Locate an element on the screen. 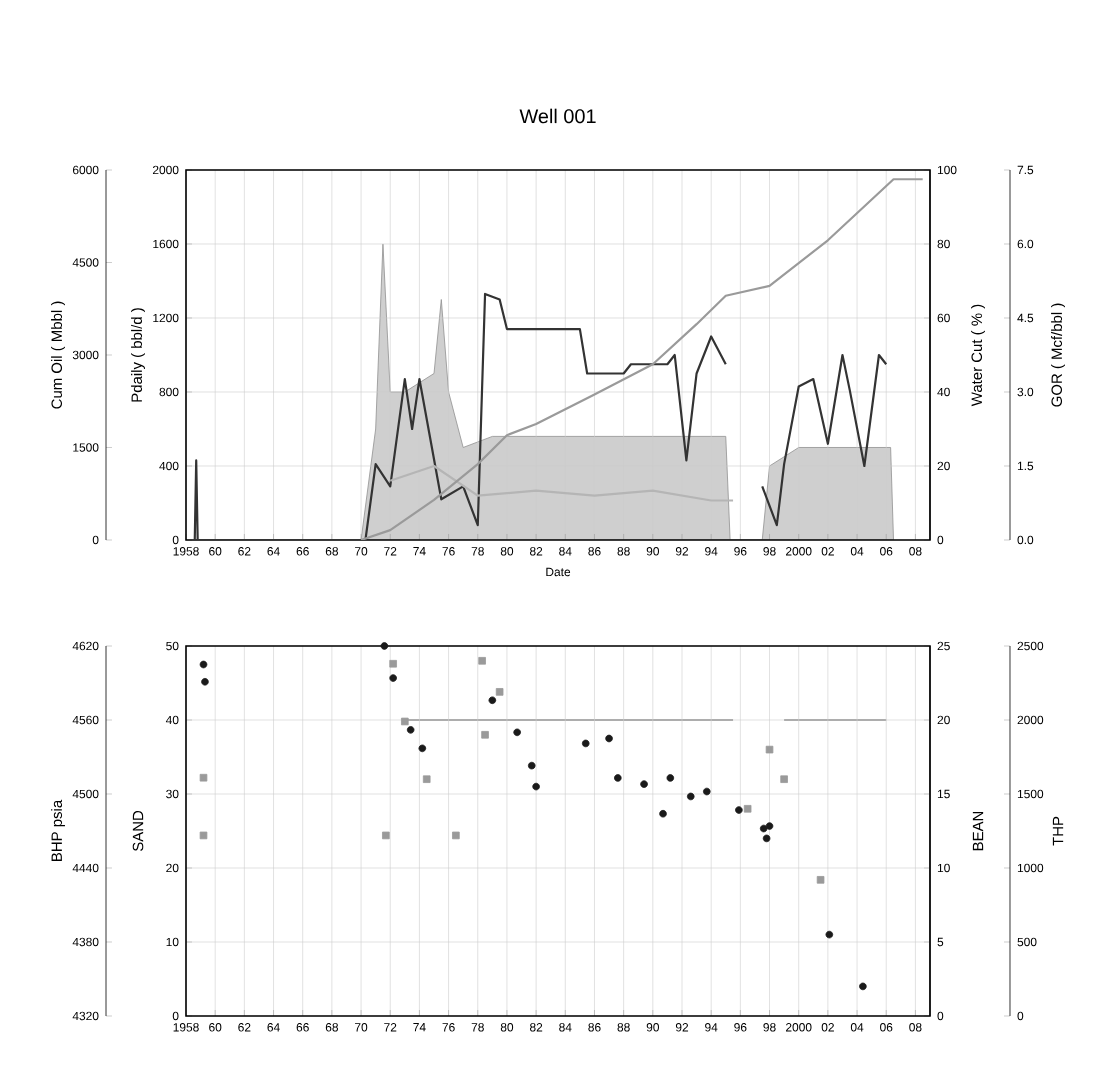  line-series is located at coordinates (562, 483).